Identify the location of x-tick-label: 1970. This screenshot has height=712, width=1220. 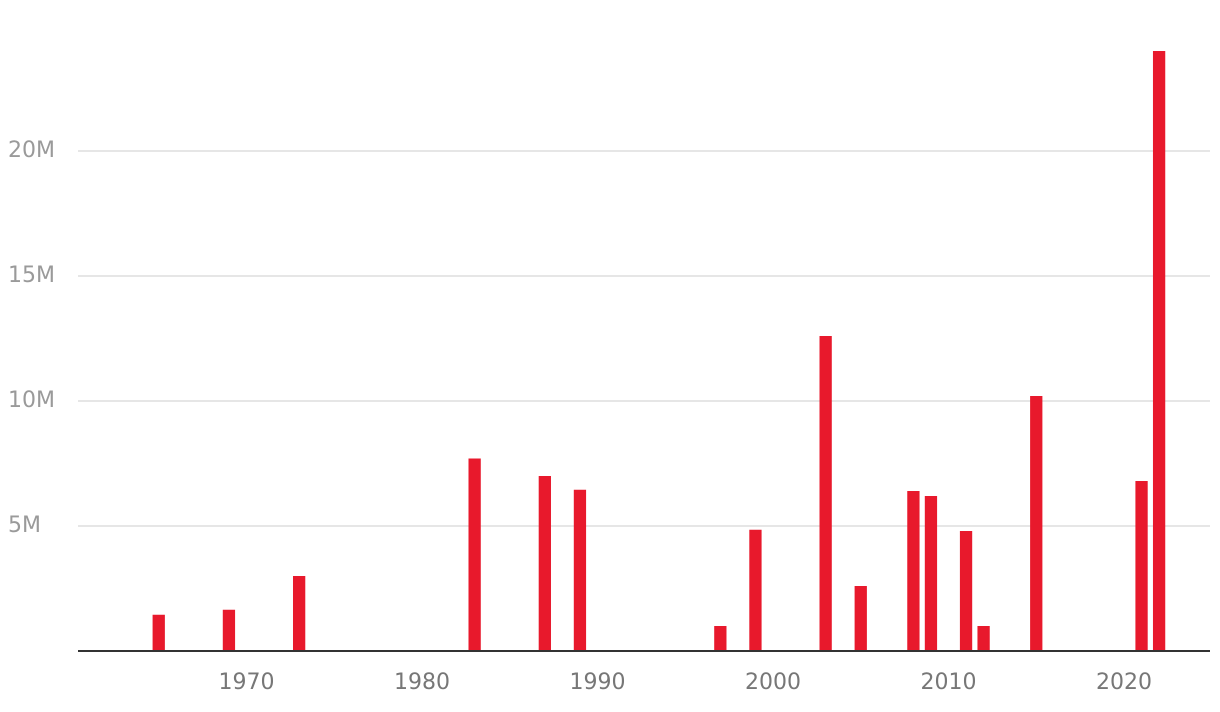
(246, 682).